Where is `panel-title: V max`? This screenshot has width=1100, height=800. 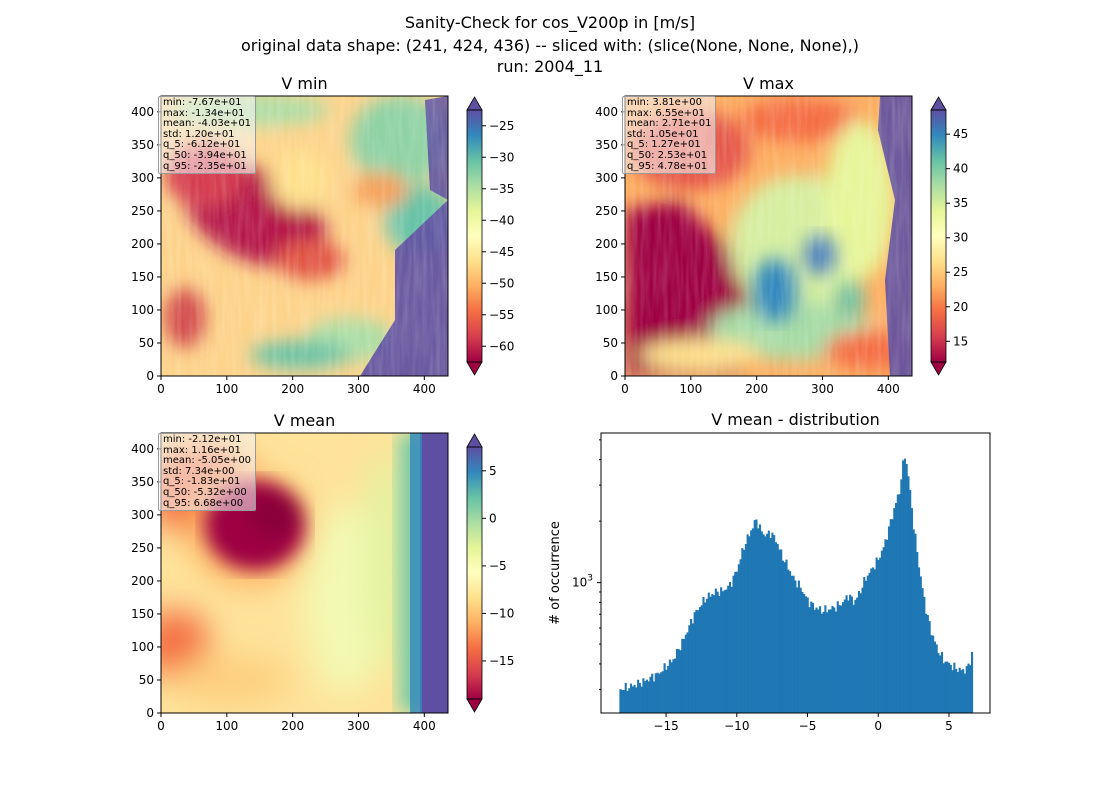
panel-title: V max is located at coordinates (768, 83).